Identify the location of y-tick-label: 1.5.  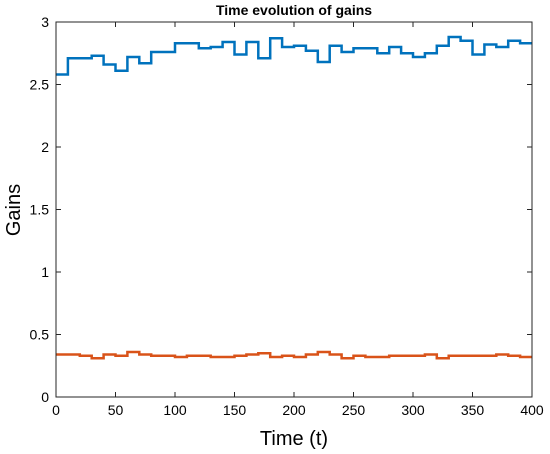
(40, 210).